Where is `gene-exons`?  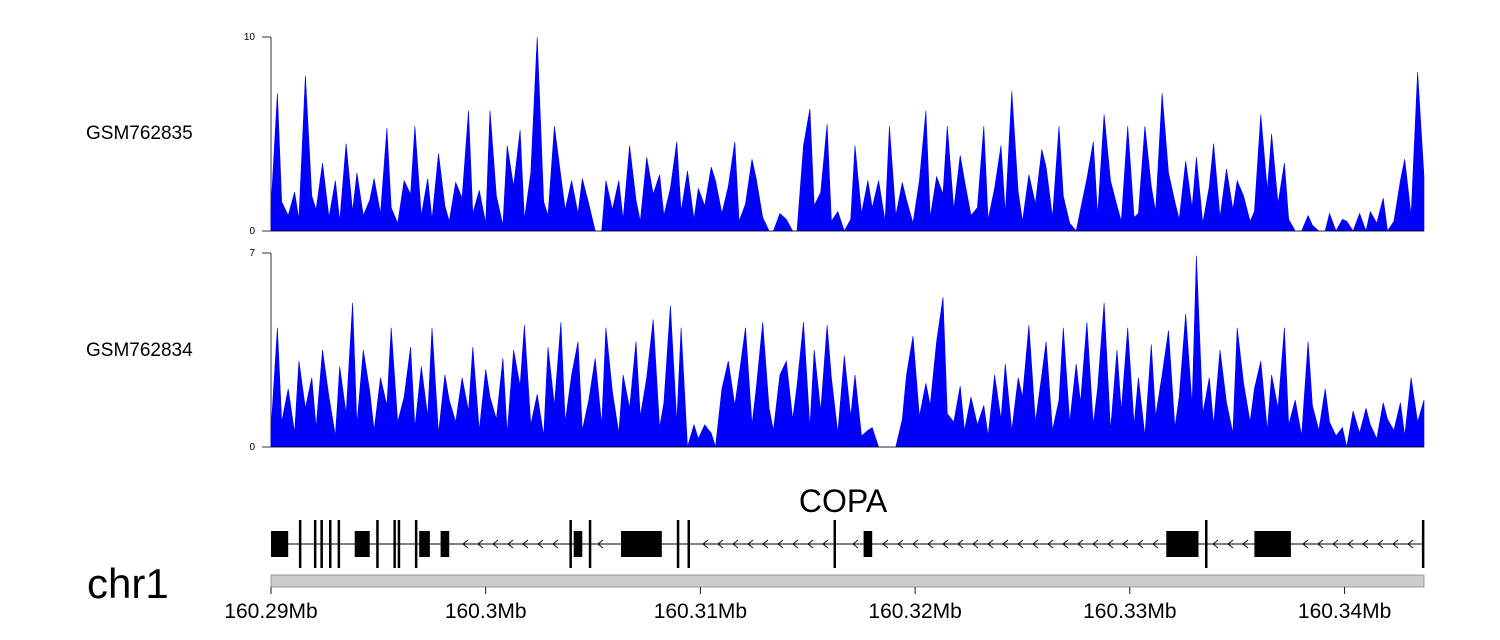
gene-exons is located at coordinates (848, 544).